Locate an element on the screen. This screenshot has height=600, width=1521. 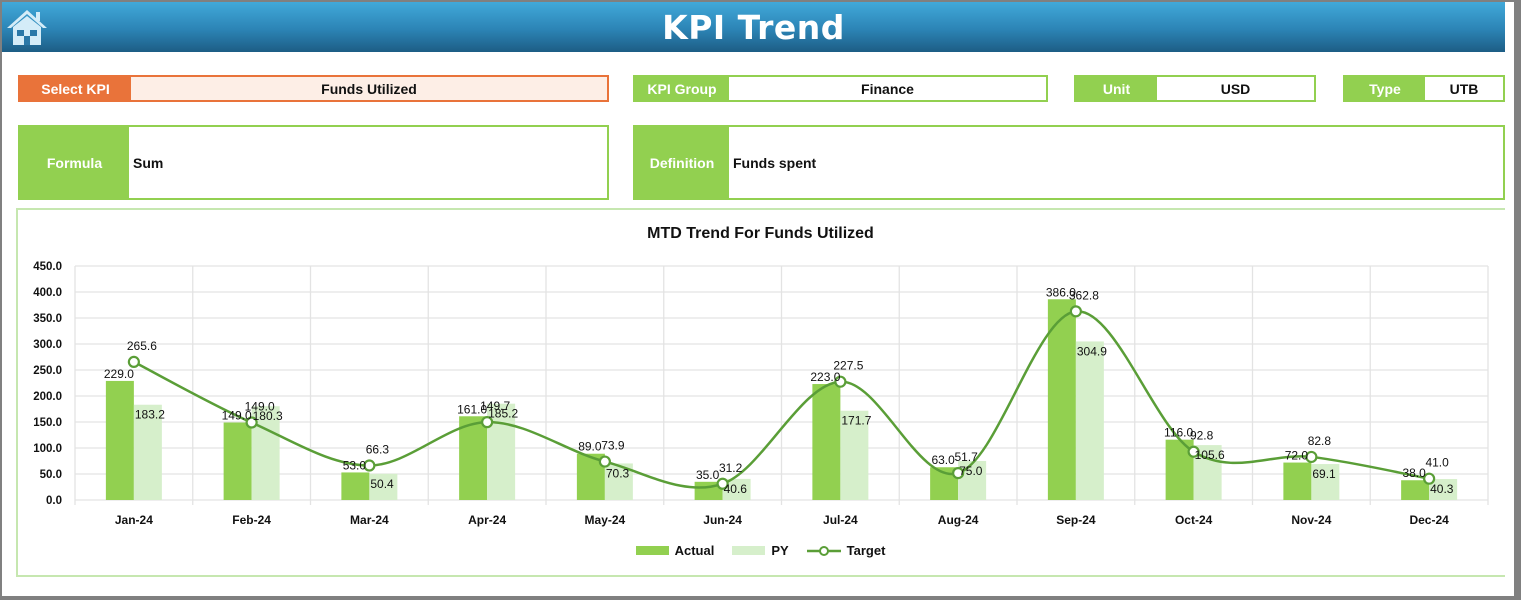
y-tick-label: 0.0 is located at coordinates (54, 501).